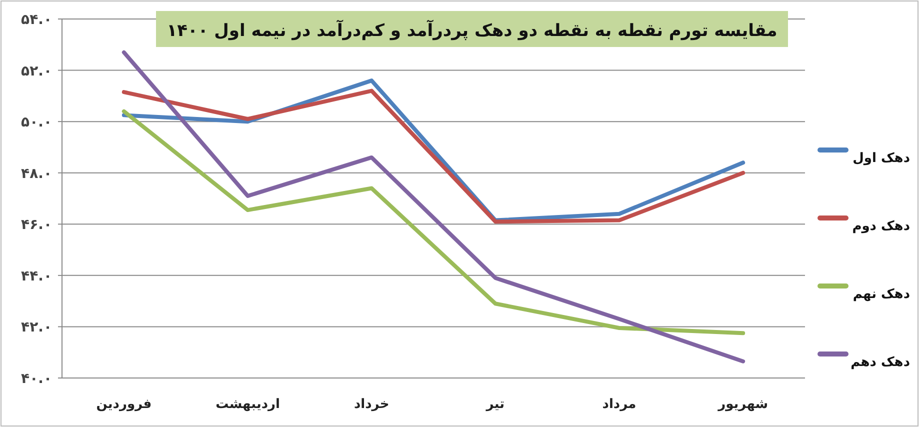  Describe the element at coordinates (36, 379) in the screenshot. I see `y-tick-label: ۴۰.۰` at that location.